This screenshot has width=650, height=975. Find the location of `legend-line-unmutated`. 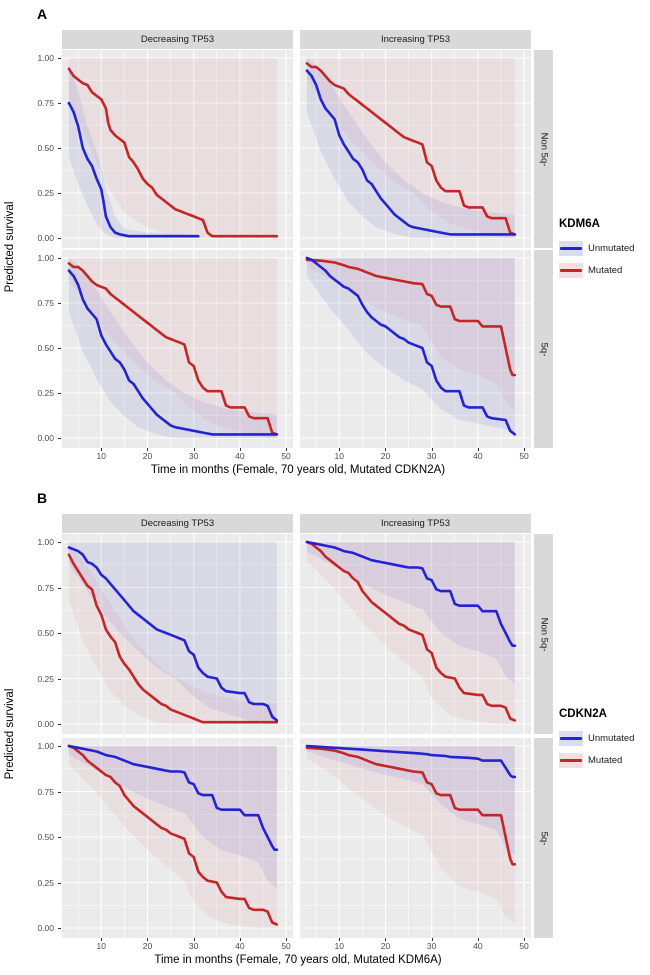

legend-line-unmutated is located at coordinates (571, 248).